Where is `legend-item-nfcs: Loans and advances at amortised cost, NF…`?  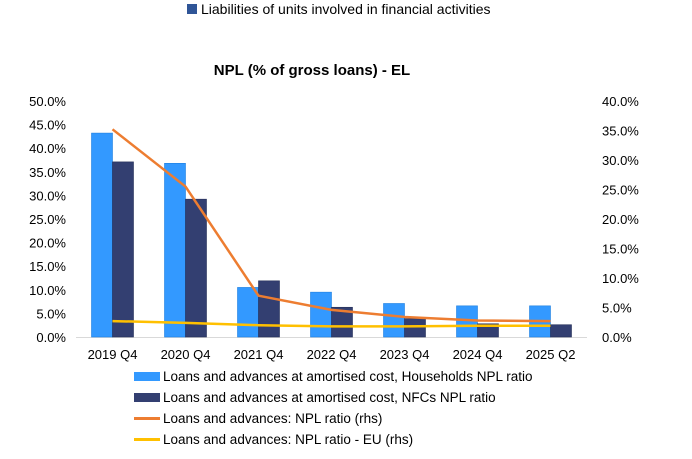
legend-item-nfcs: Loans and advances at amortised cost, NF… is located at coordinates (333, 397).